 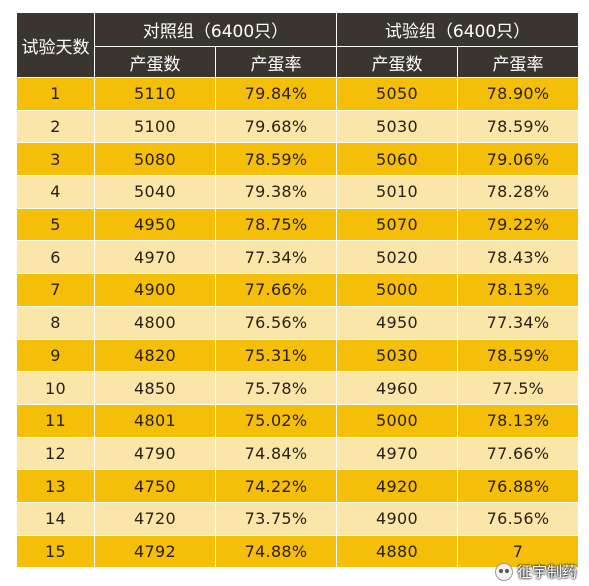 What do you see at coordinates (155, 355) in the screenshot?
I see `cell-control-eggs: 4820` at bounding box center [155, 355].